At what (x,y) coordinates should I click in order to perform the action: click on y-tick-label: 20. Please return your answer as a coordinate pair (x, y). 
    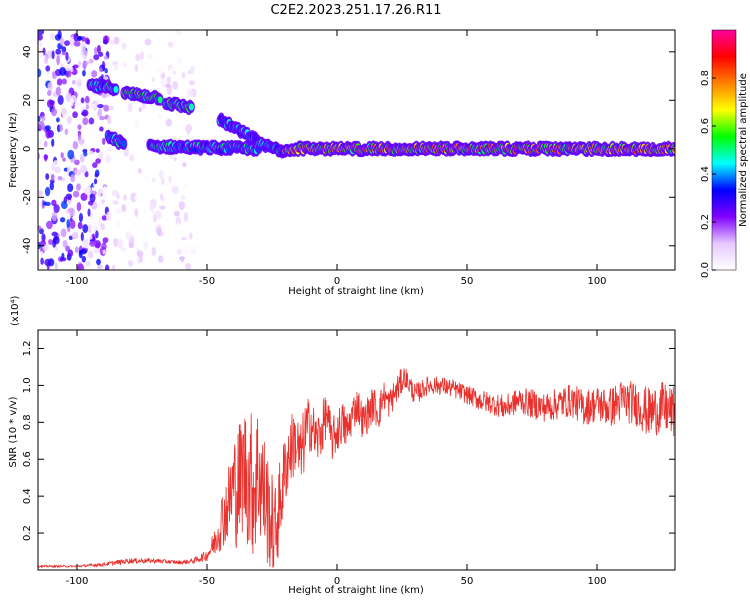
    Looking at the image, I should click on (27, 100).